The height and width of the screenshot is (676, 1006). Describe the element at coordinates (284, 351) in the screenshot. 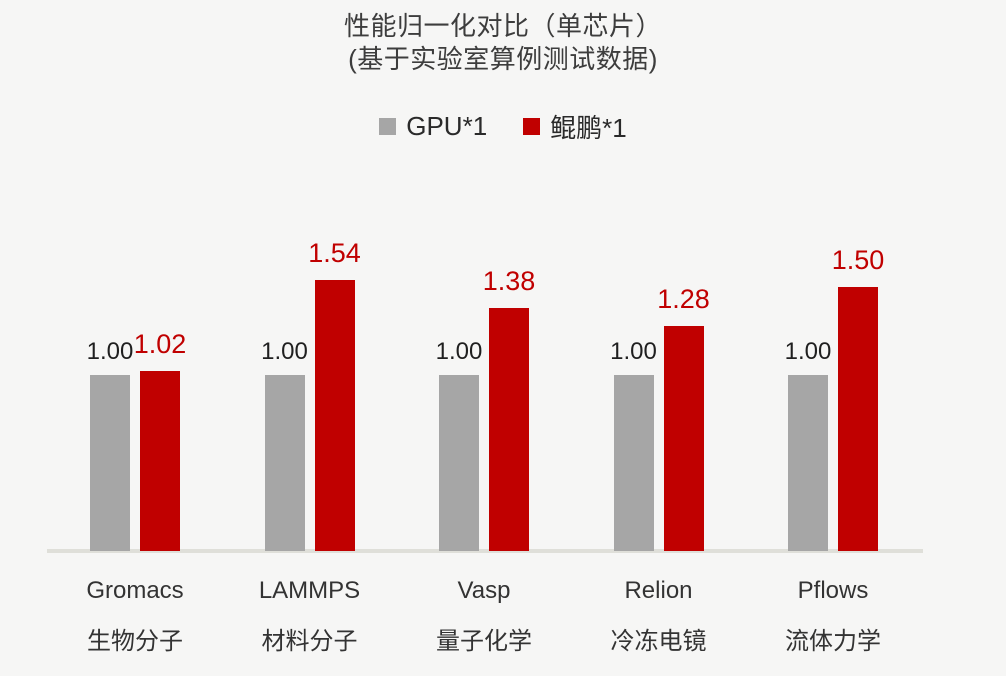

I see `value-label-lammps-gpu: 1.00` at that location.